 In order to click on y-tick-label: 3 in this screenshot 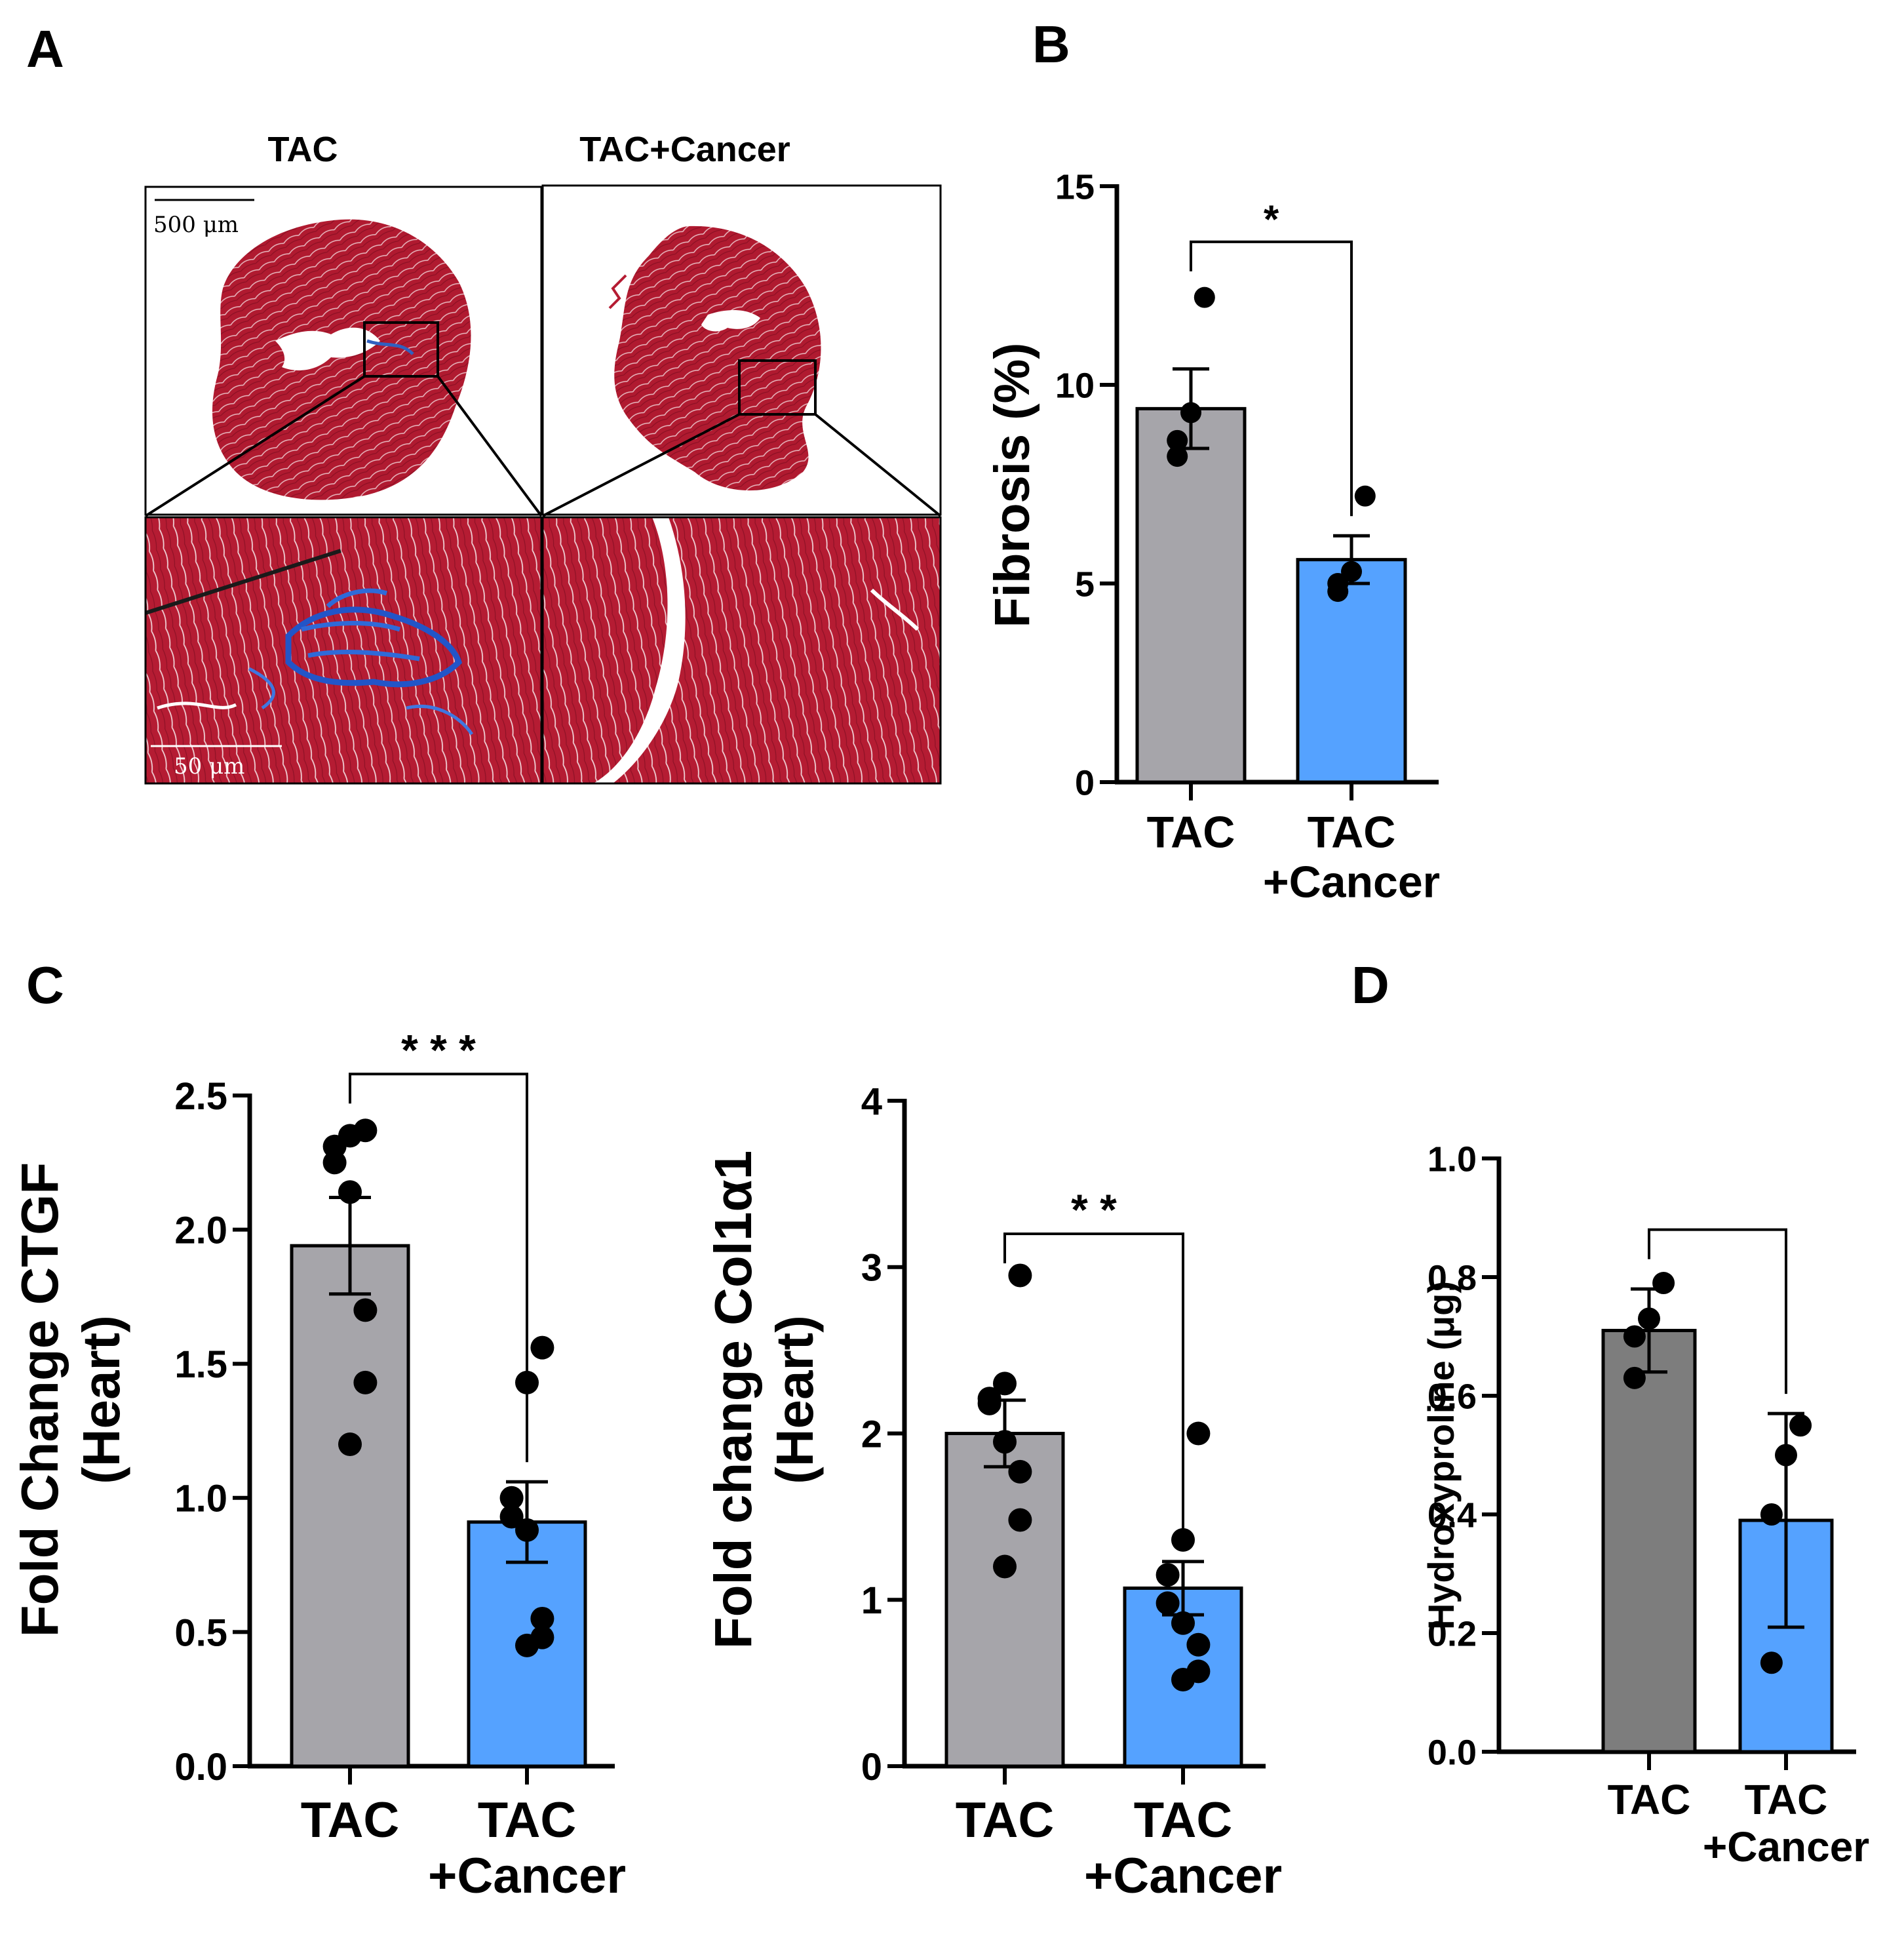, I will do `click(871, 1268)`.